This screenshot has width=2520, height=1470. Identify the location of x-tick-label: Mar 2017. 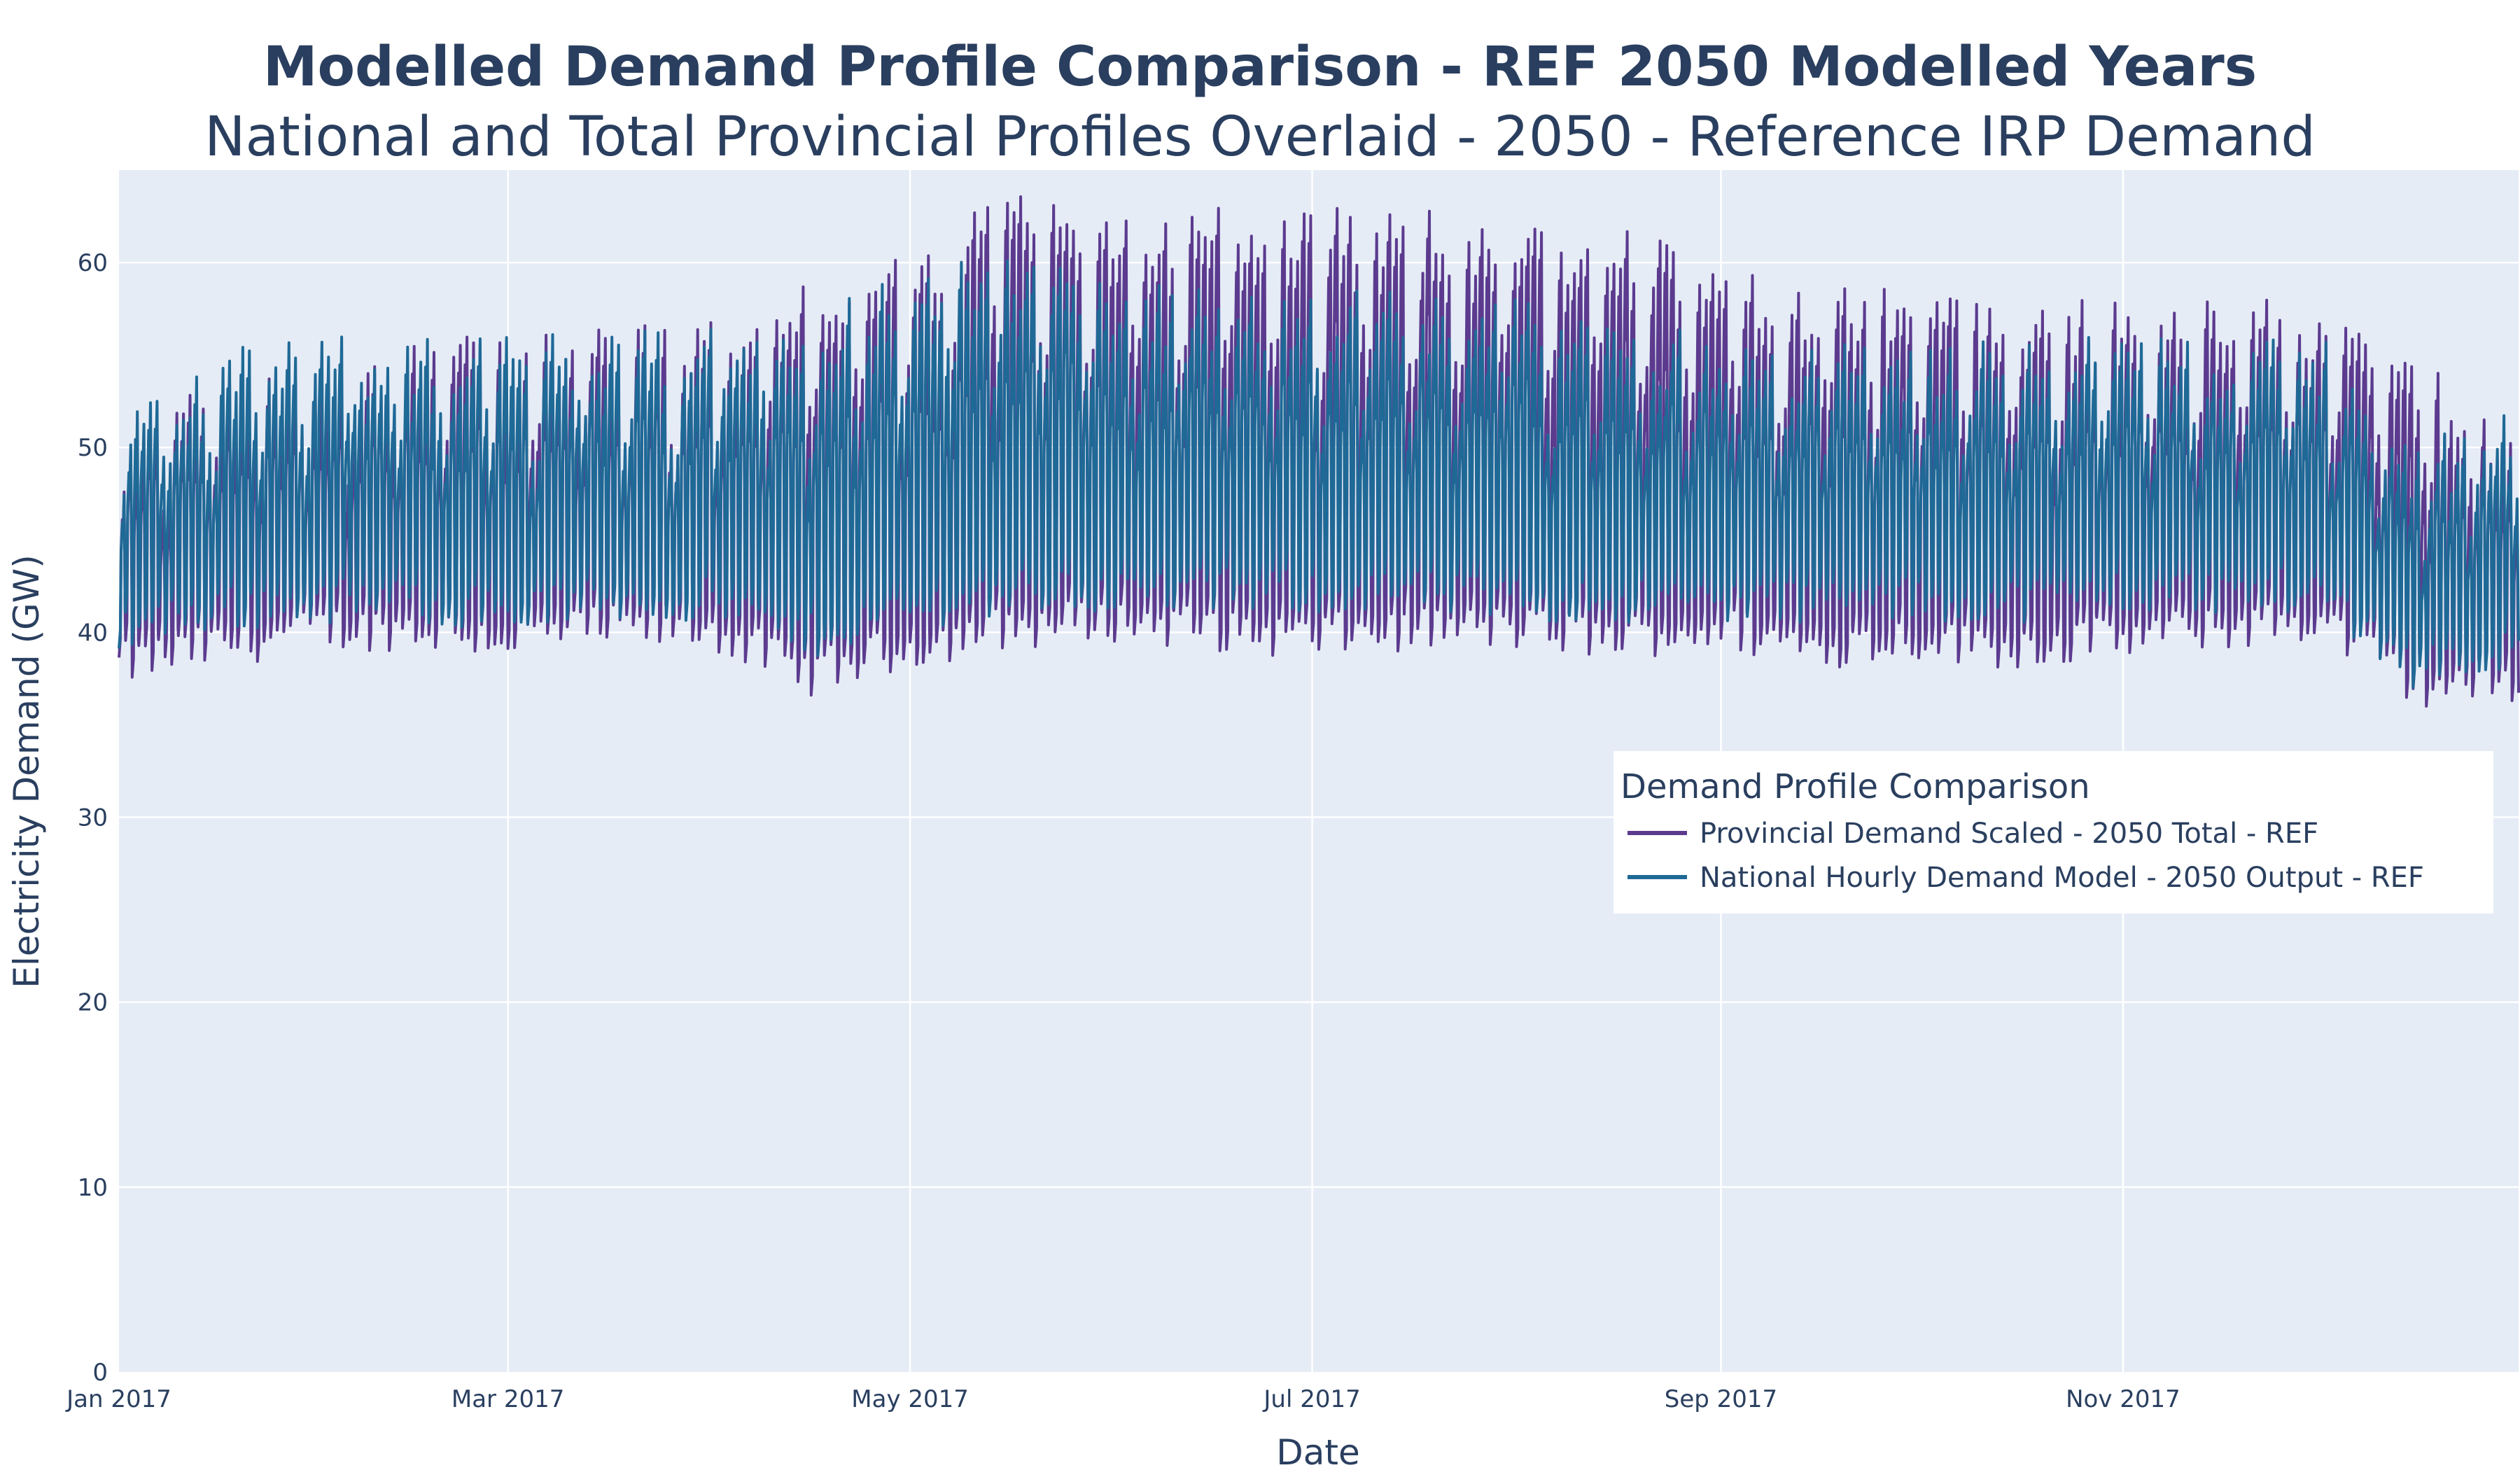
(507, 1399).